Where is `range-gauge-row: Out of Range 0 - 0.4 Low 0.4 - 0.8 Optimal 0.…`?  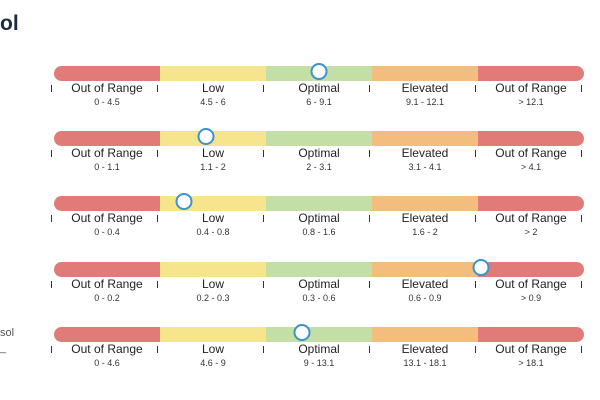 range-gauge-row: Out of Range 0 - 0.4 Low 0.4 - 0.8 Optimal 0.… is located at coordinates (319, 220).